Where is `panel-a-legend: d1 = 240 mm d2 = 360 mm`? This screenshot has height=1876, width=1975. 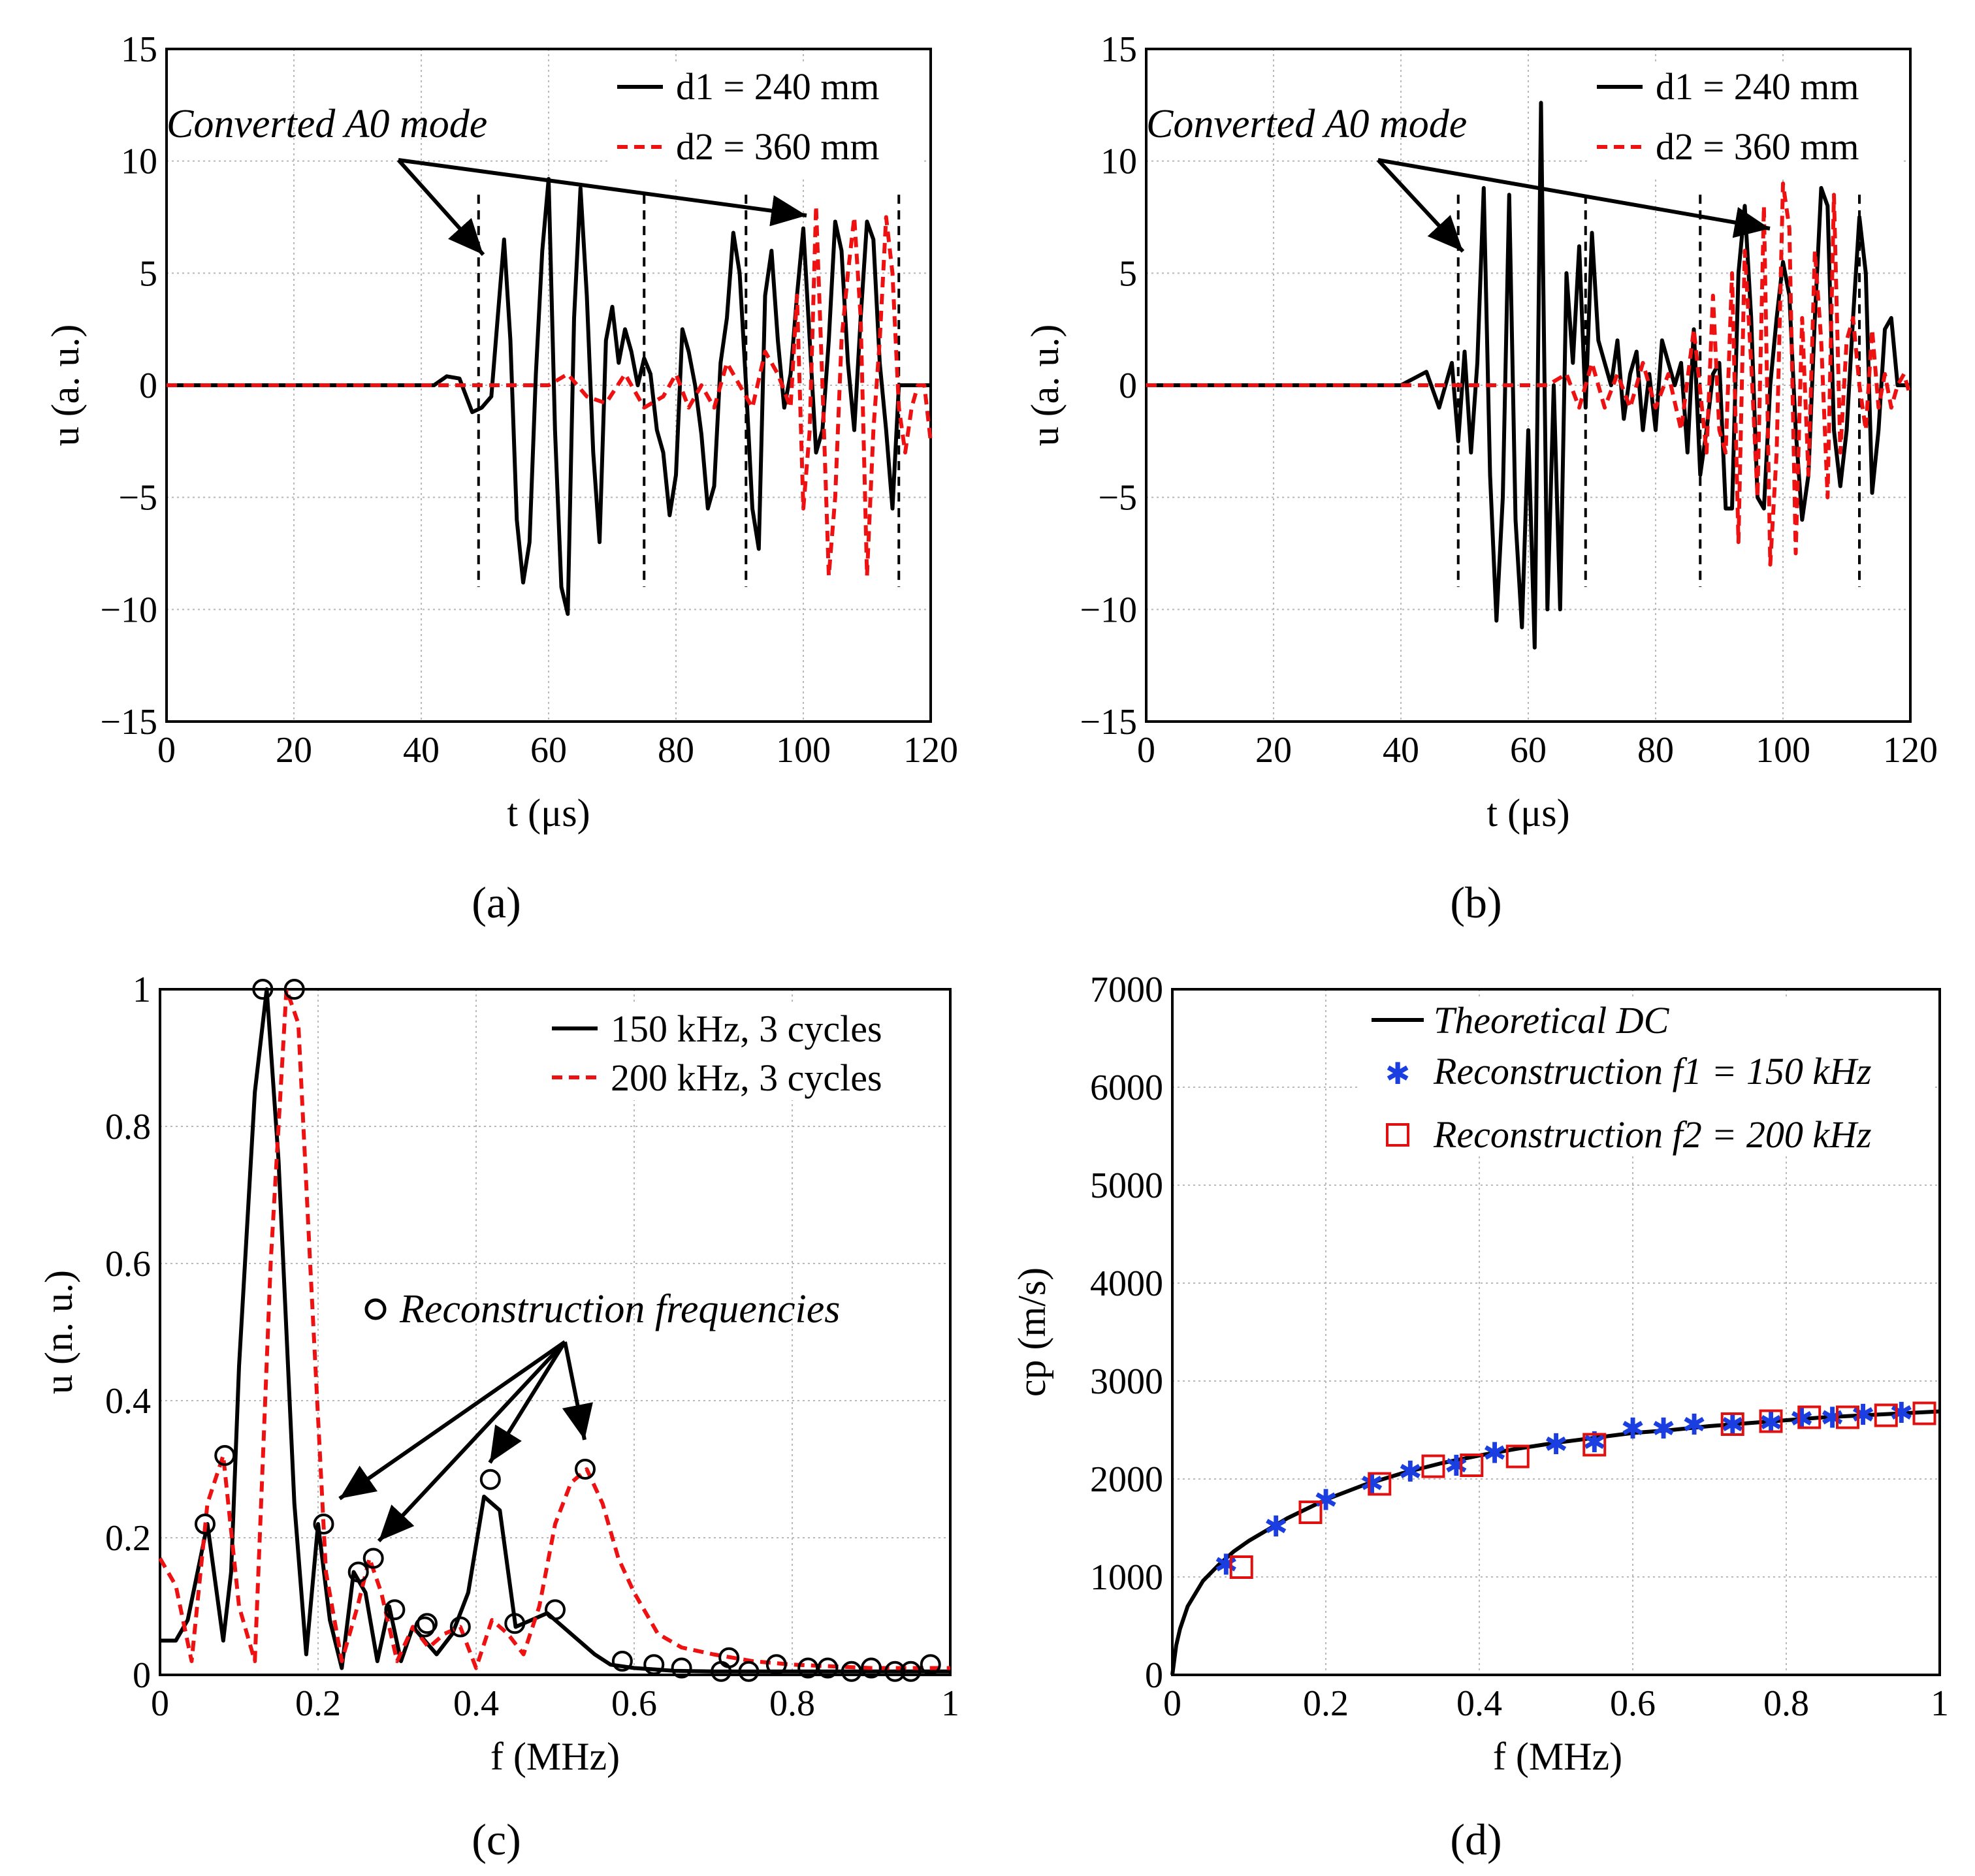
panel-a-legend: d1 = 240 mm d2 = 360 mm is located at coordinates (764, 121).